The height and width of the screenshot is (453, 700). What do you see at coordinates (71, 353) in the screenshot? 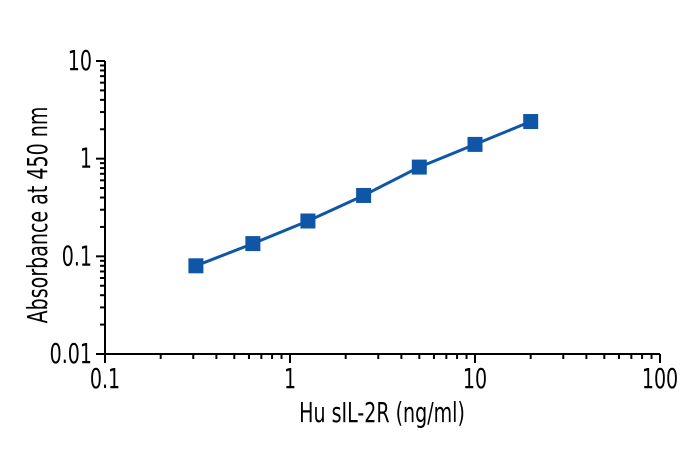
I see `y-tick-label: 0.01` at bounding box center [71, 353].